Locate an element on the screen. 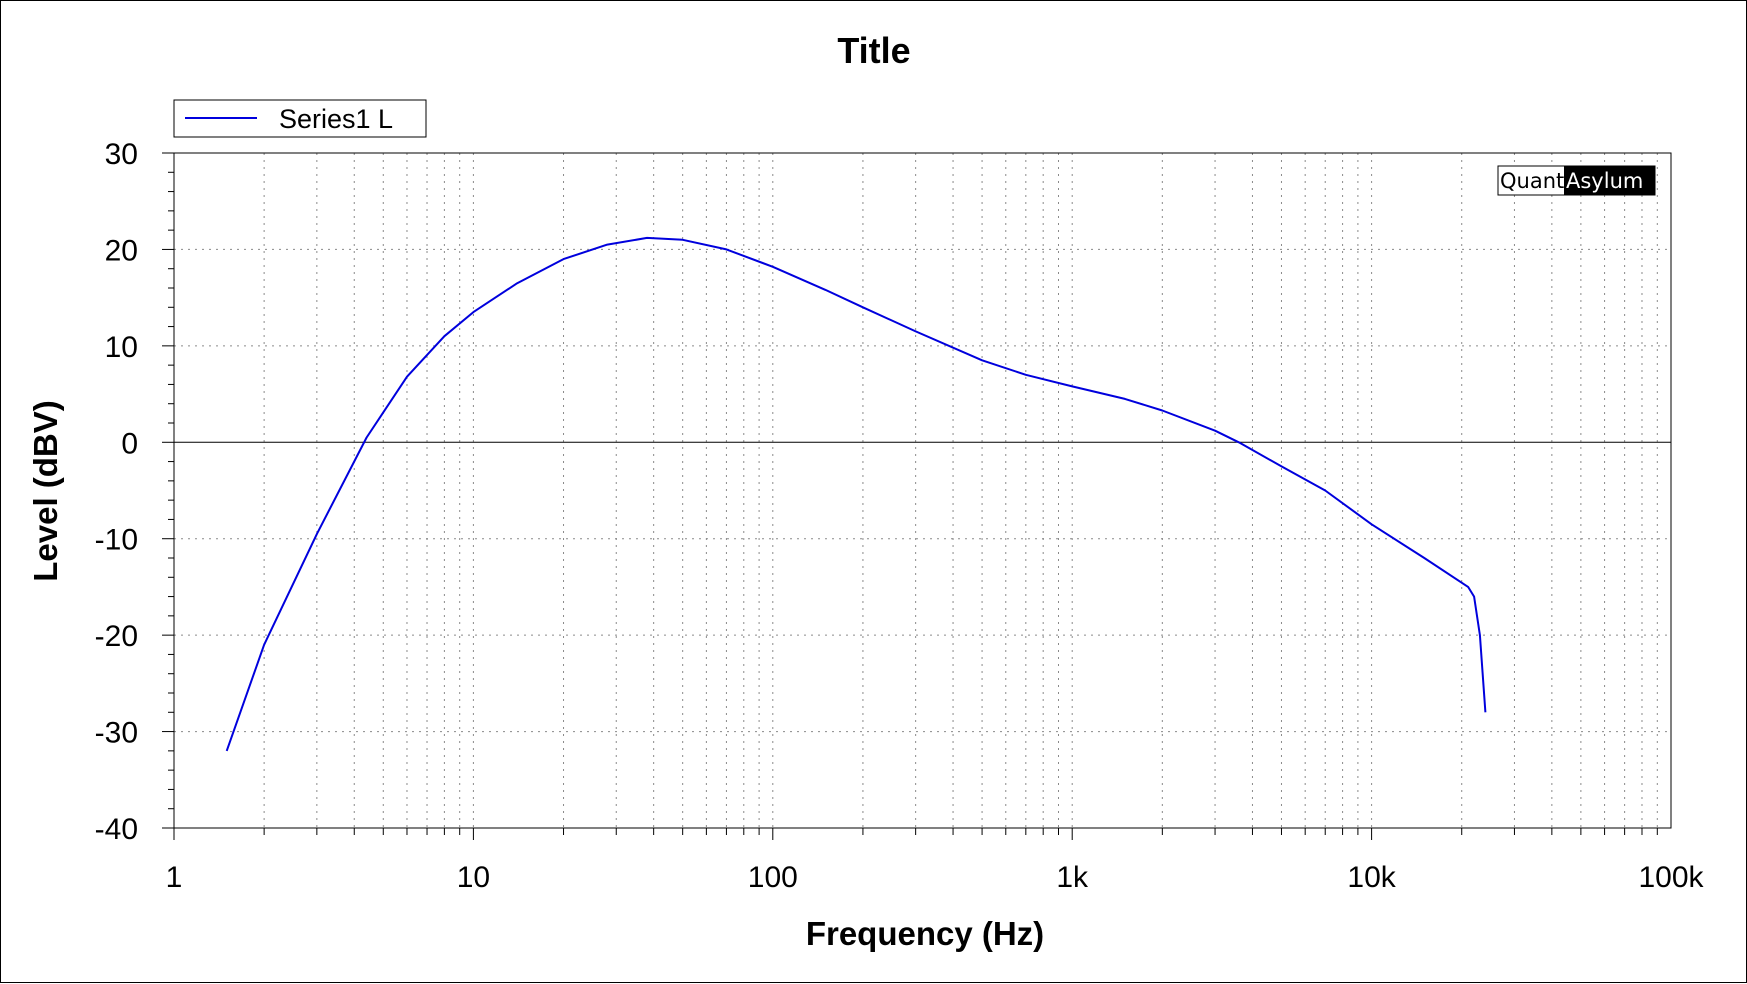  y-tick-label: -20 is located at coordinates (116, 636).